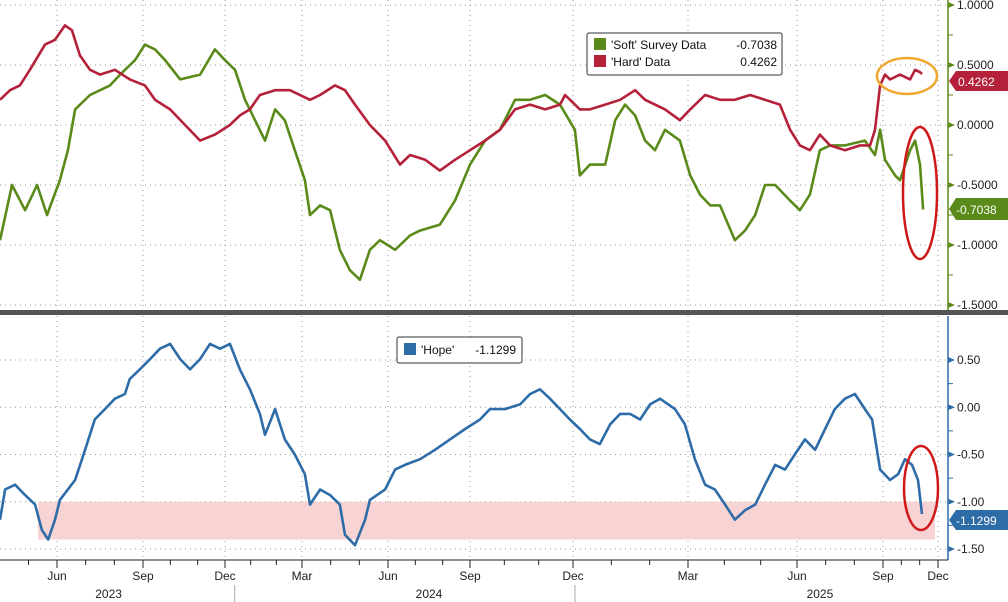  Describe the element at coordinates (600, 61) in the screenshot. I see `legend-swatch-hard` at that location.